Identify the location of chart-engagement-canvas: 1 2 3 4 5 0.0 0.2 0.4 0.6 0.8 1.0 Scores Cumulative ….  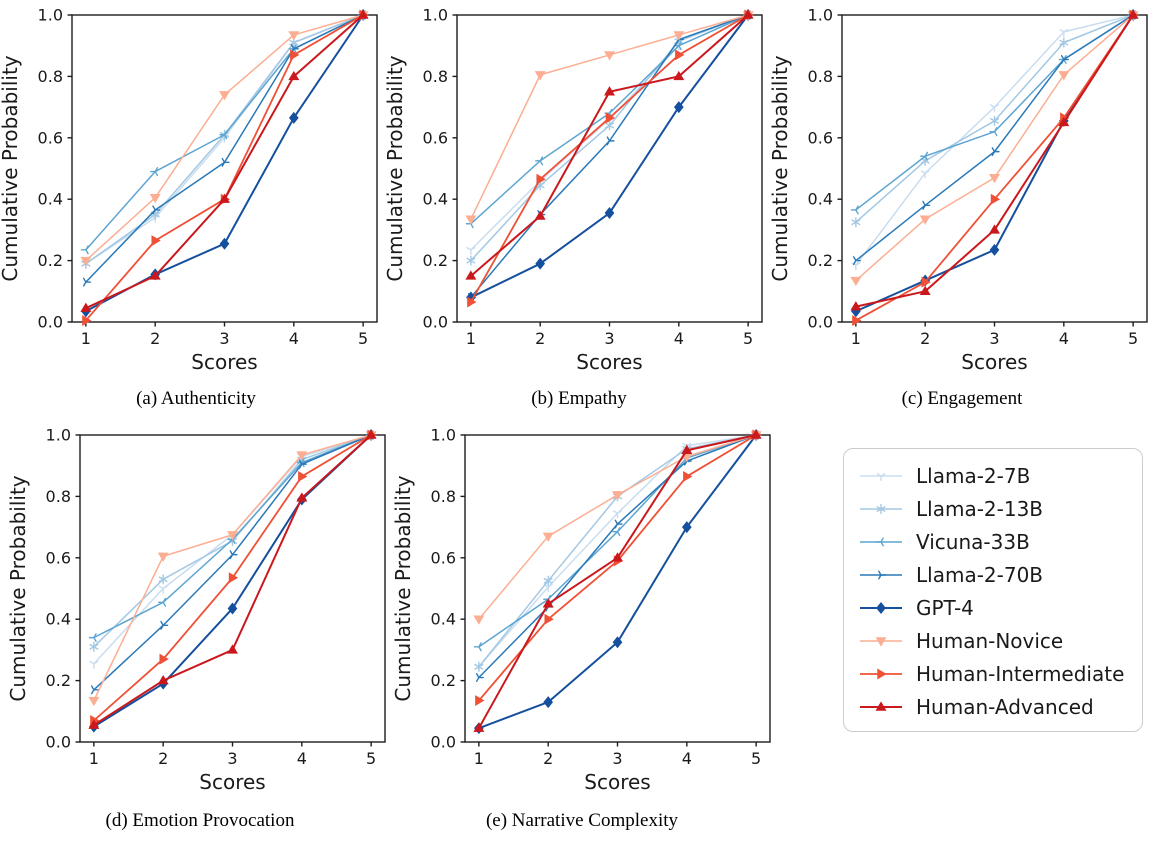
(958, 190).